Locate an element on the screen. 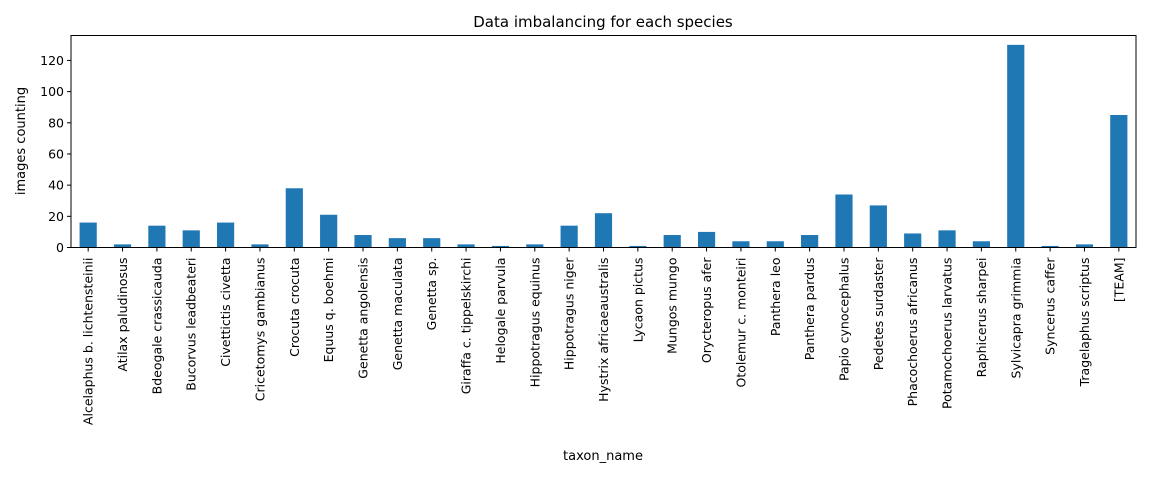  x-tick-label: Pedetes surdaster is located at coordinates (878, 314).